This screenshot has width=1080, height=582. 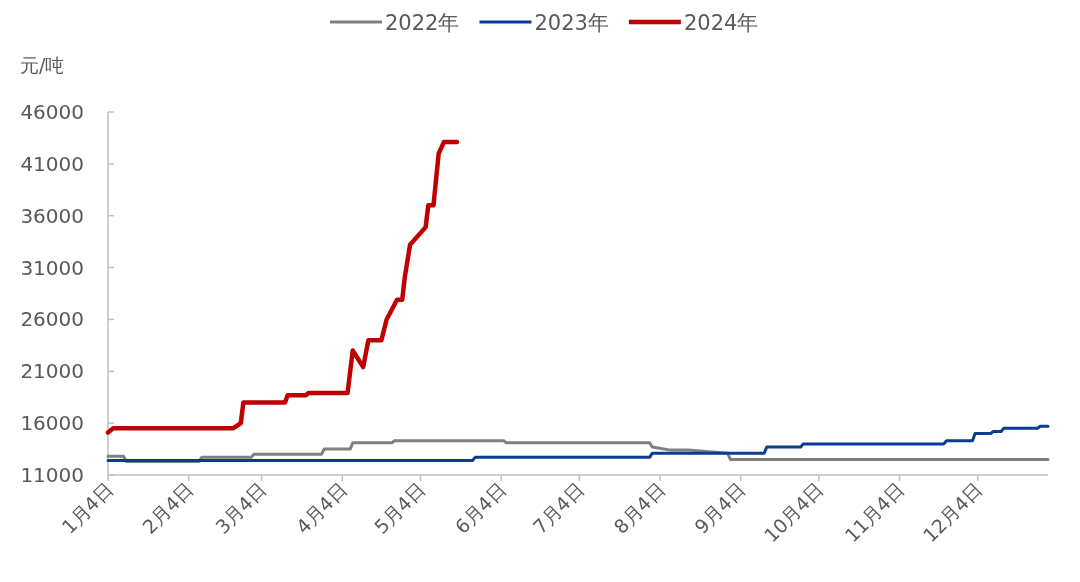 What do you see at coordinates (720, 508) in the screenshot?
I see `x-tick-label: 9月4日` at bounding box center [720, 508].